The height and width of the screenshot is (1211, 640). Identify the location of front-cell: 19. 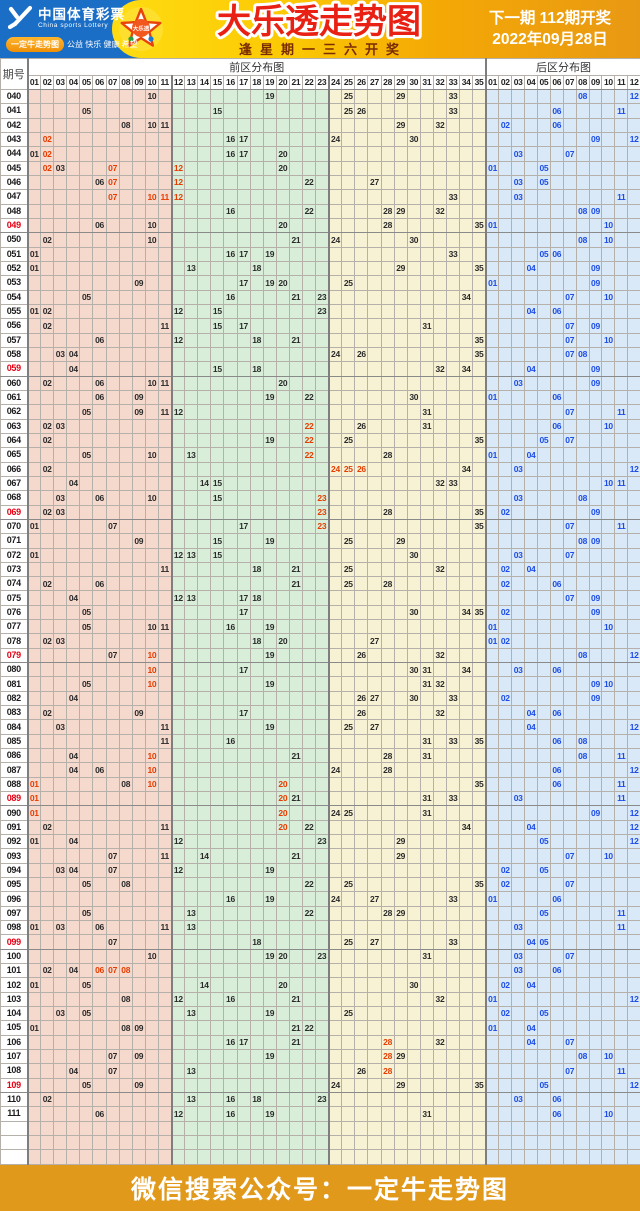
(269, 655).